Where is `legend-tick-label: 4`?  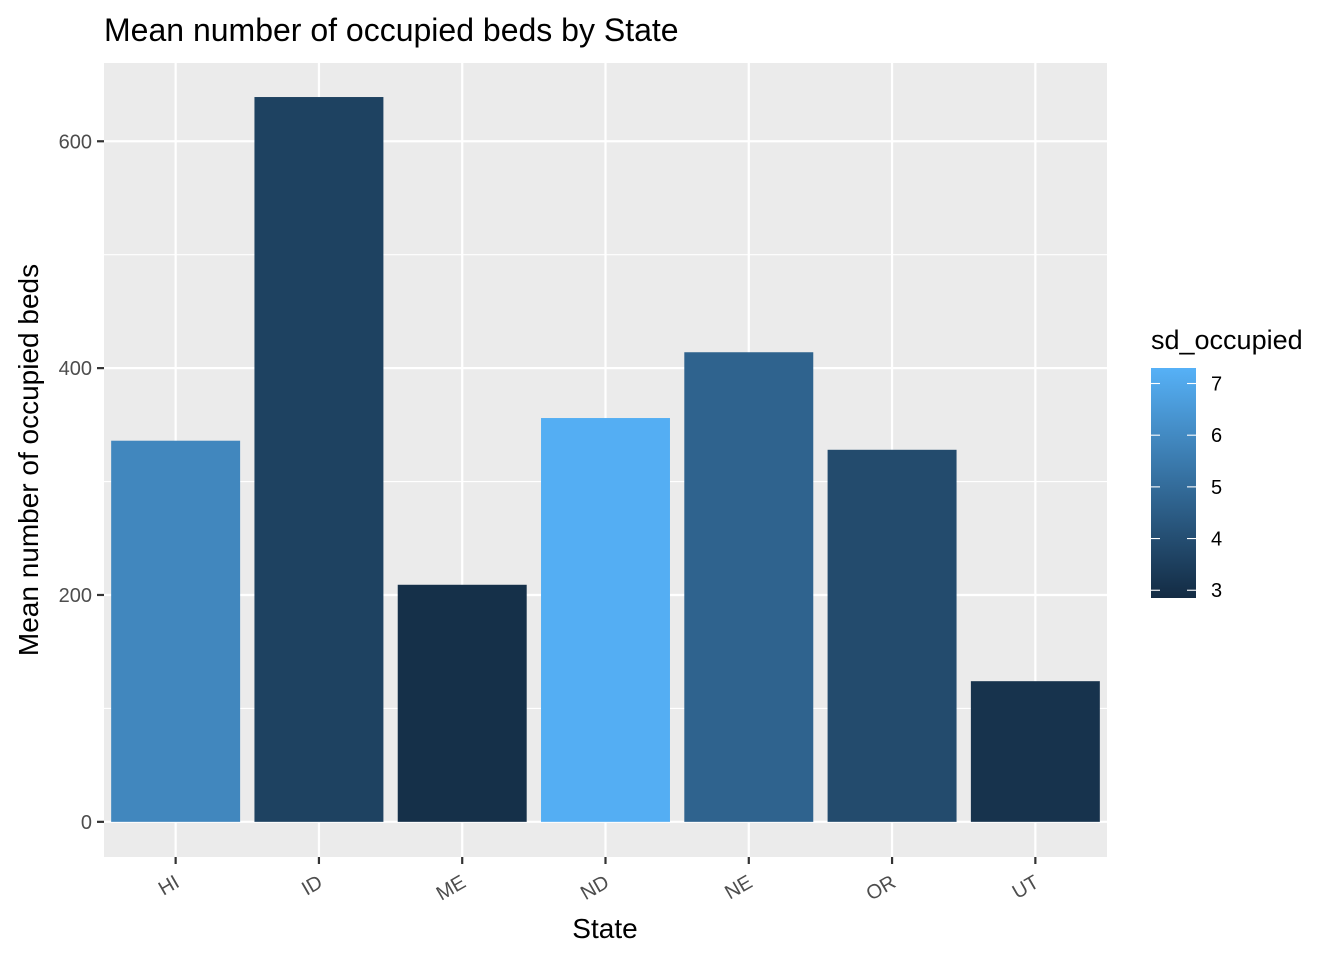 legend-tick-label: 4 is located at coordinates (1216, 540).